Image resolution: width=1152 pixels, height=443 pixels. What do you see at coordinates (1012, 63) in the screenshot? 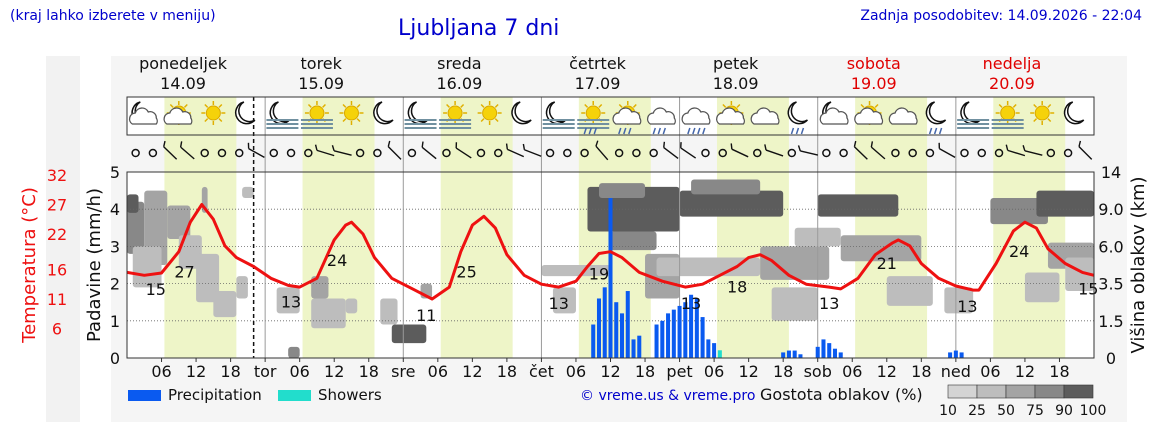
I see `day-name: nedelja` at bounding box center [1012, 63].